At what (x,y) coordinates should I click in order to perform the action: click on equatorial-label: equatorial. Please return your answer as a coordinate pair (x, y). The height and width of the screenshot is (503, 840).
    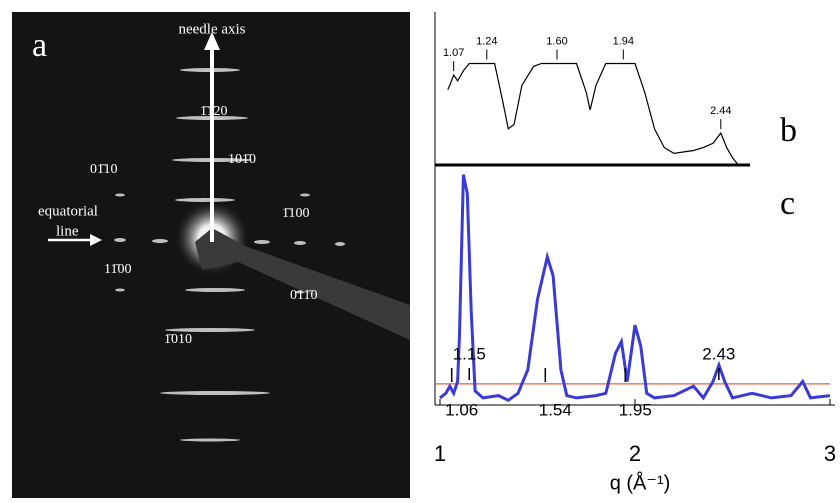
    Looking at the image, I should click on (68, 211).